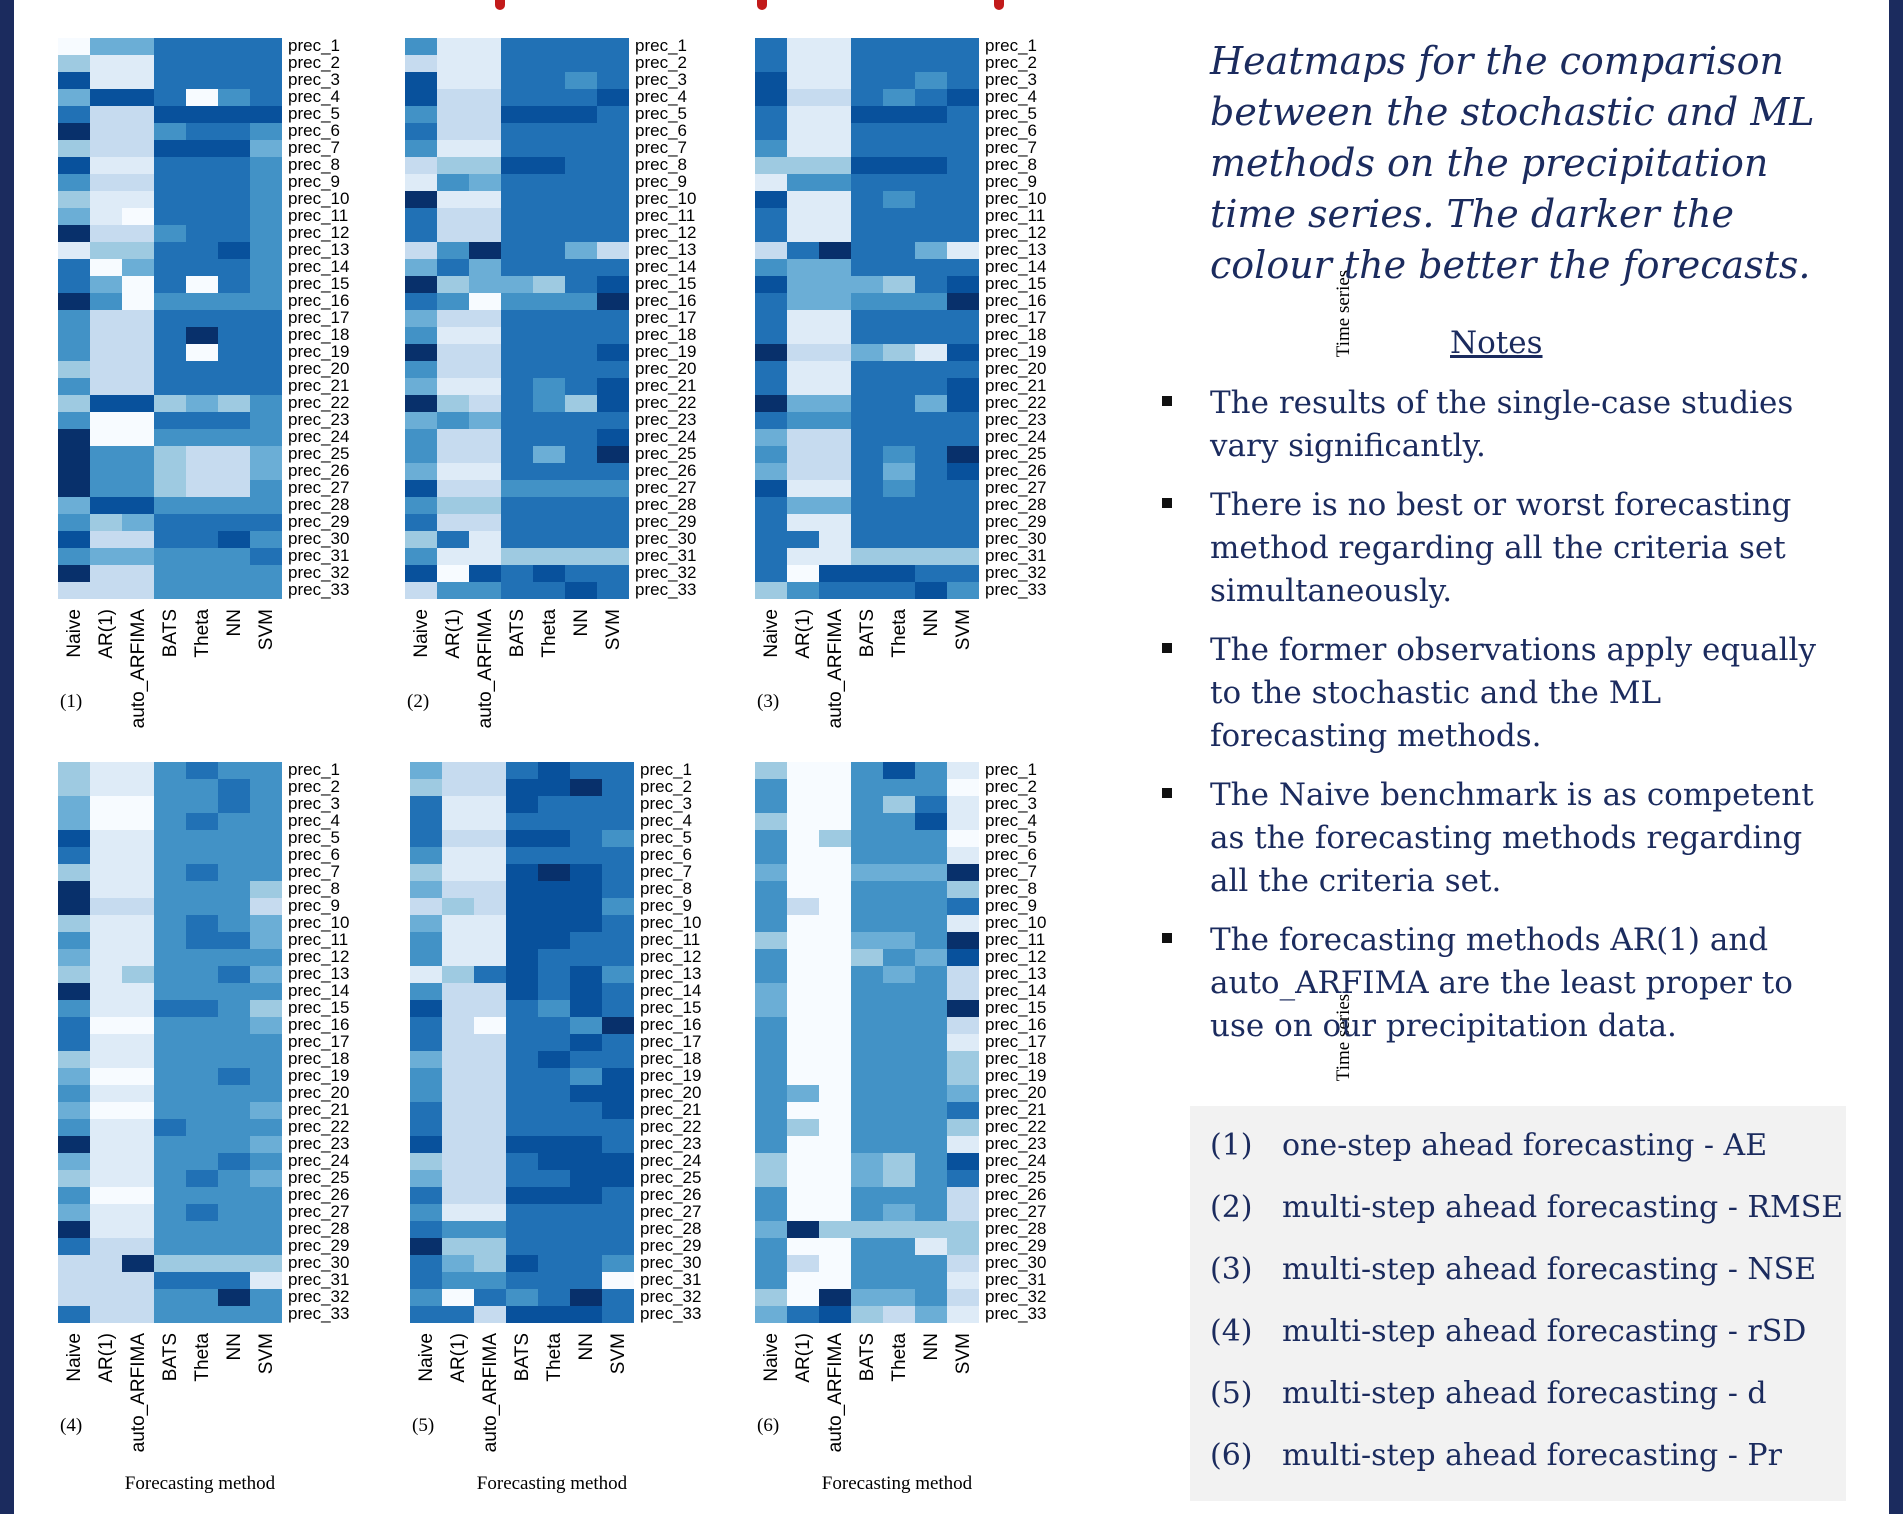 The width and height of the screenshot is (1903, 1514). I want to click on row-label: prec_25, so click(1015, 453).